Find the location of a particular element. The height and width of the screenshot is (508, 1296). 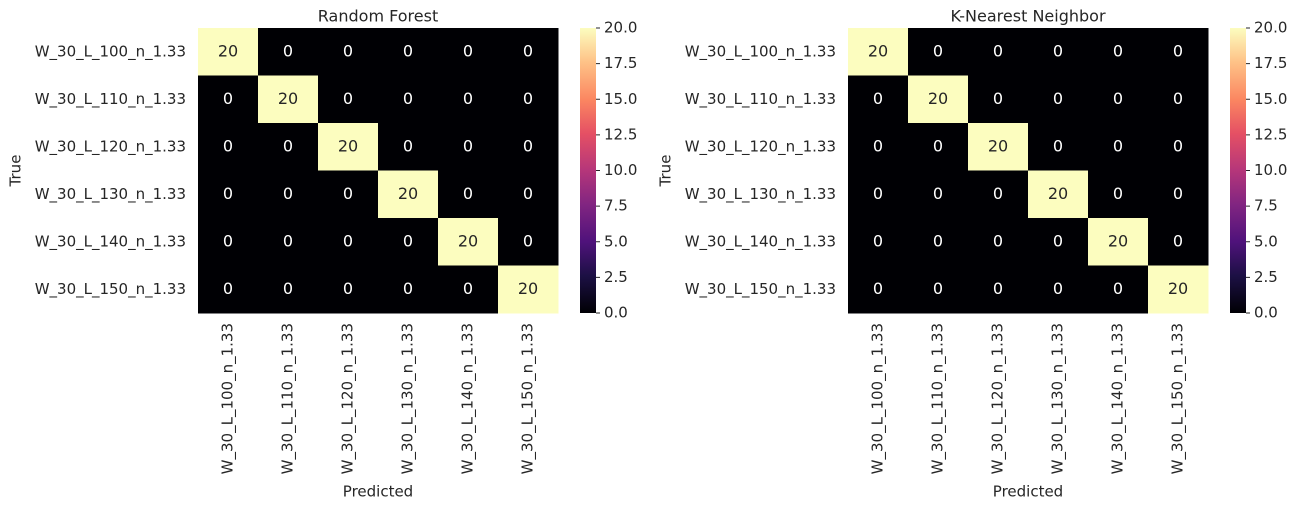

chart-title: Random Forest is located at coordinates (378, 16).